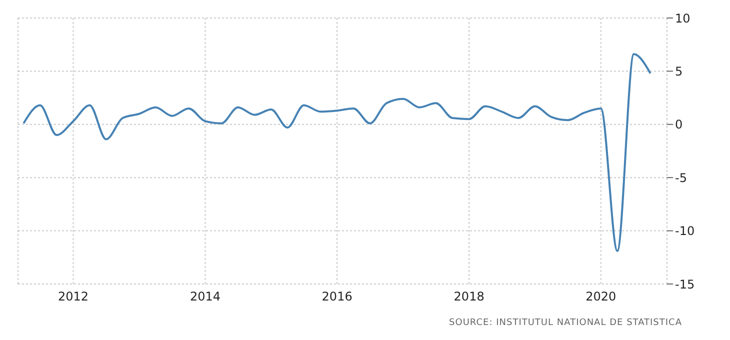 This screenshot has height=340, width=730. Describe the element at coordinates (681, 177) in the screenshot. I see `y-tick-label: -5` at that location.